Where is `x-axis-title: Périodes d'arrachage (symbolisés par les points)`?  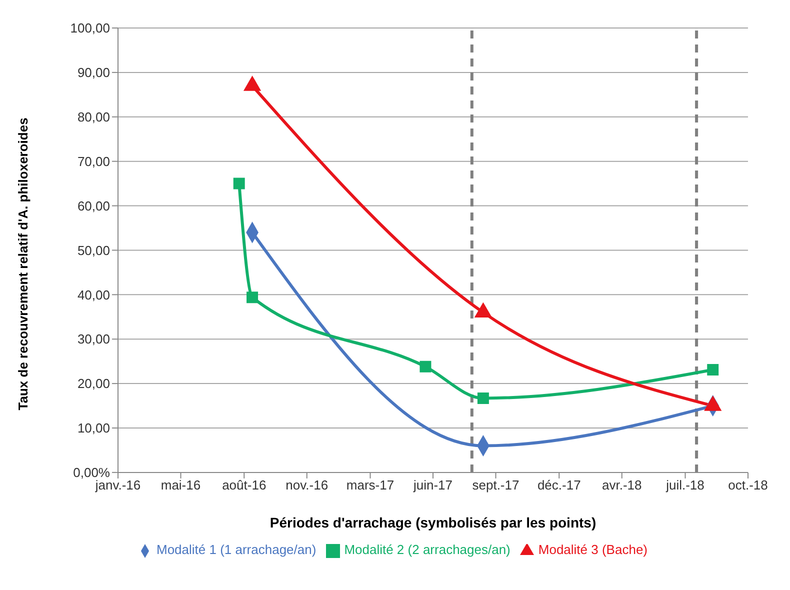 x-axis-title: Périodes d'arrachage (symbolisés par les points) is located at coordinates (433, 522).